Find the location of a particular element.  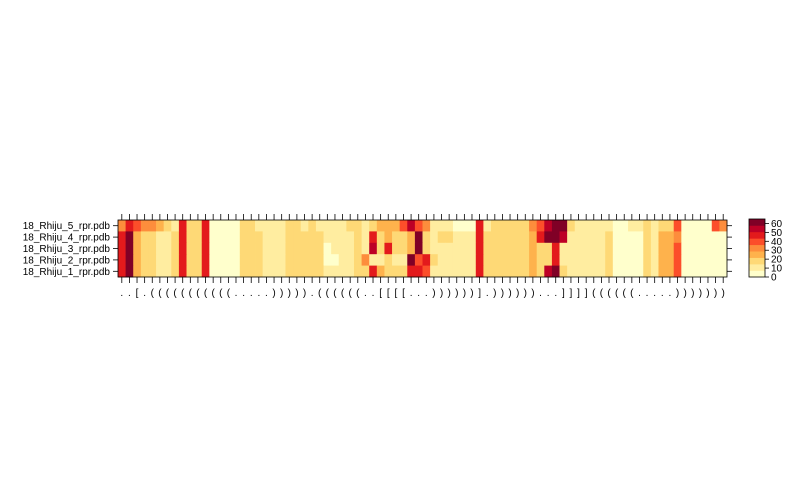

heatmap-cells is located at coordinates (423, 249).